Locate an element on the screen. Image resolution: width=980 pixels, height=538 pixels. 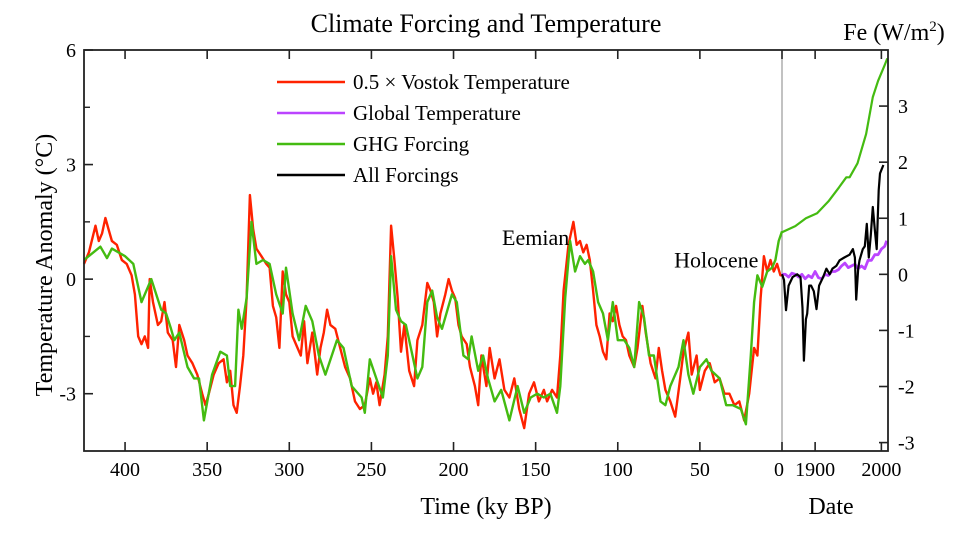
x-tick-label: 250 is located at coordinates (371, 470).